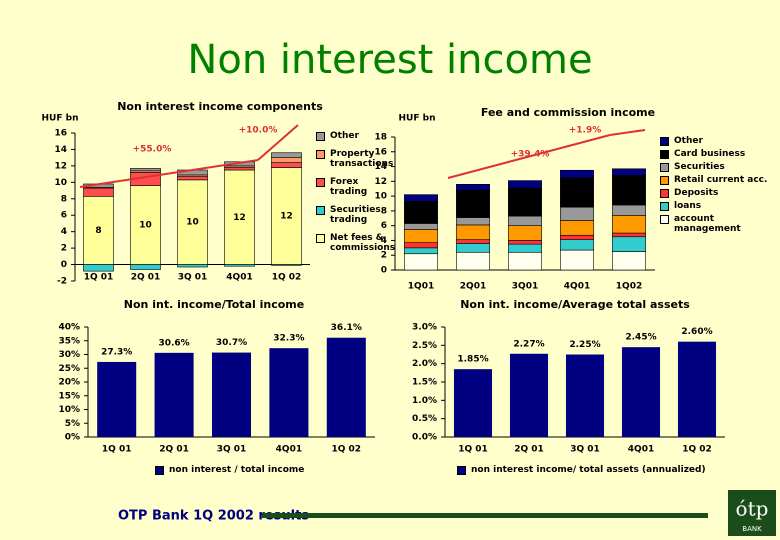 This screenshot has width=780, height=540. What do you see at coordinates (472, 360) in the screenshot?
I see `value-label: 1.85%` at bounding box center [472, 360].